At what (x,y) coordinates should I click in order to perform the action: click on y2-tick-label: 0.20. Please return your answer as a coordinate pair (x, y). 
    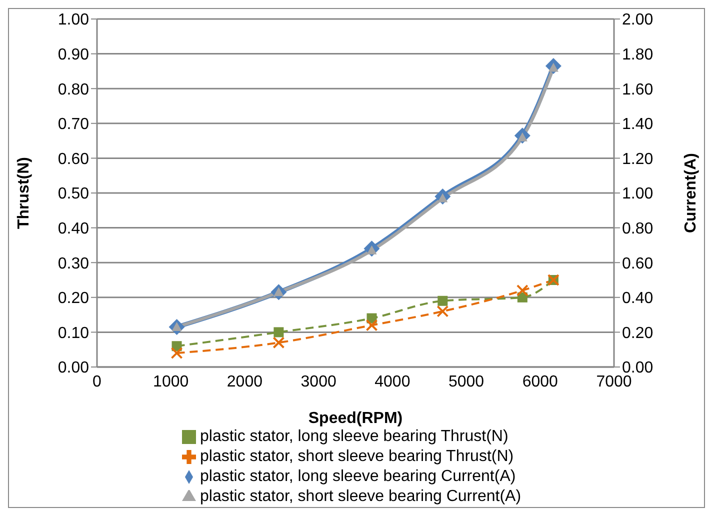
    Looking at the image, I should click on (638, 333).